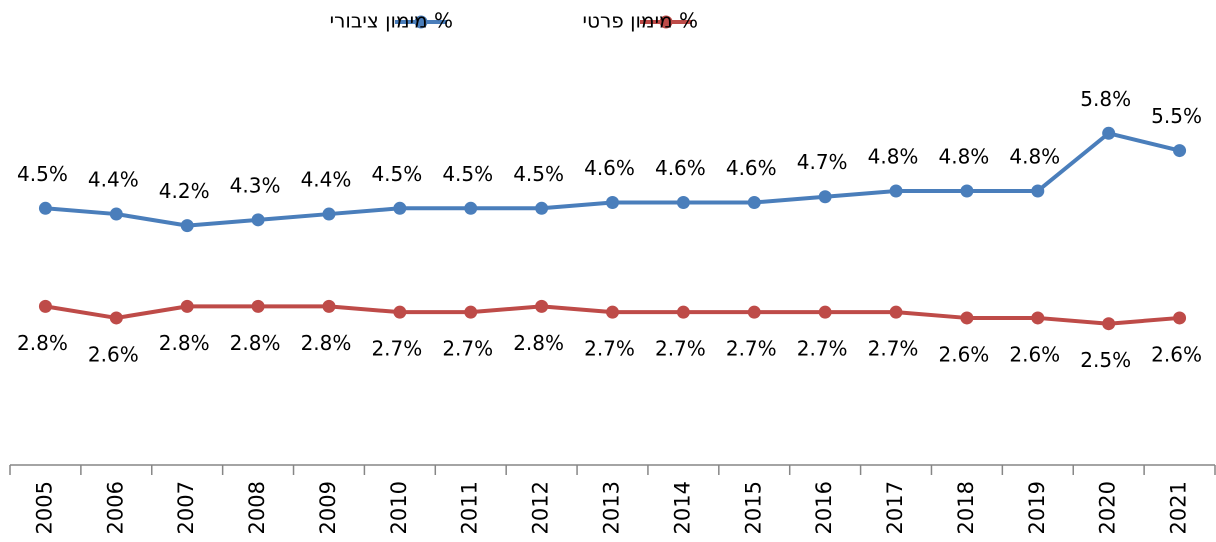 The width and height of the screenshot is (1216, 542). Describe the element at coordinates (184, 191) in the screenshot. I see `data-label: 4.2%` at that location.